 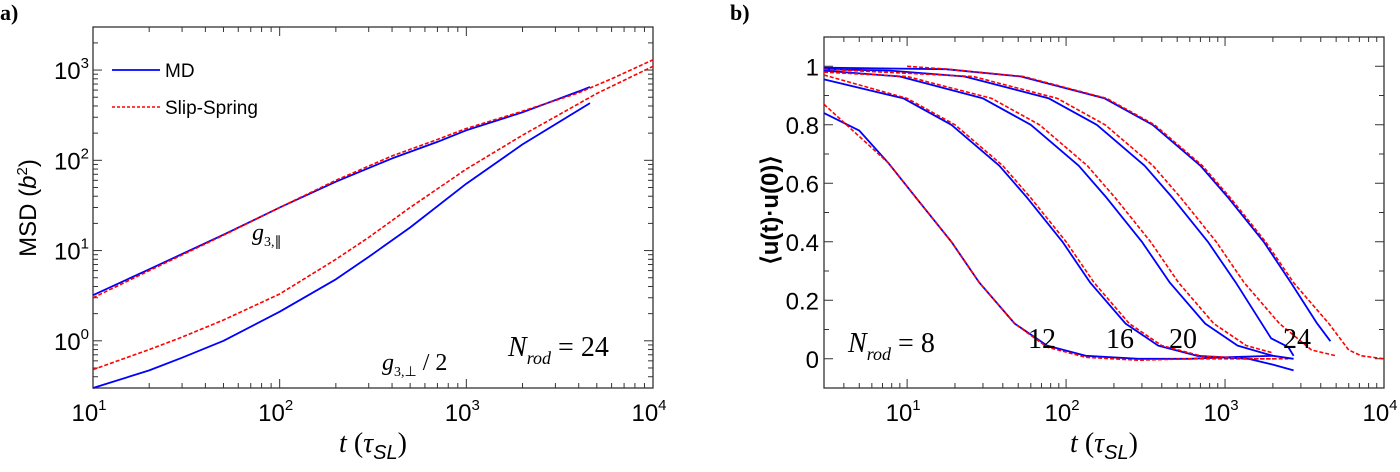 I want to click on annotation-nrod-20: 20, so click(x=1183, y=339).